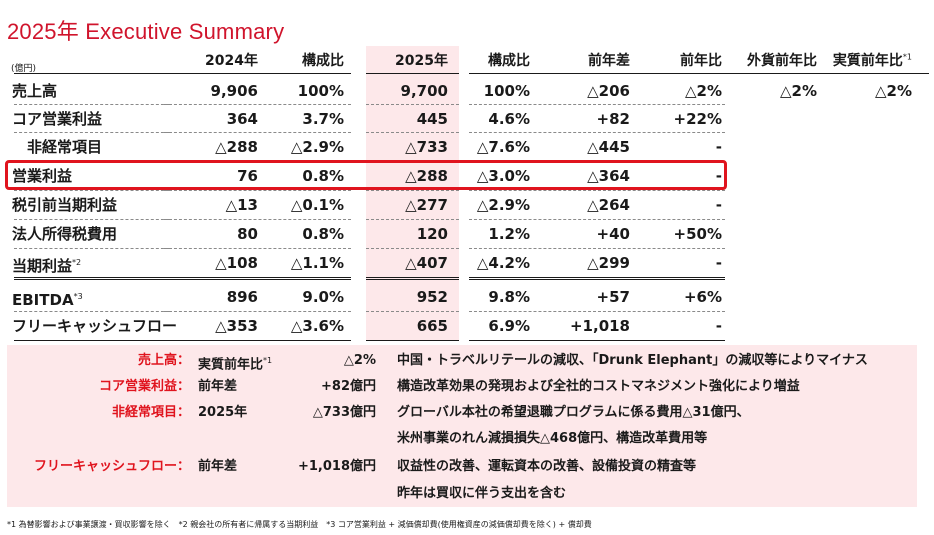 This screenshot has height=535, width=934. I want to click on value-2024: △108, so click(236, 263).